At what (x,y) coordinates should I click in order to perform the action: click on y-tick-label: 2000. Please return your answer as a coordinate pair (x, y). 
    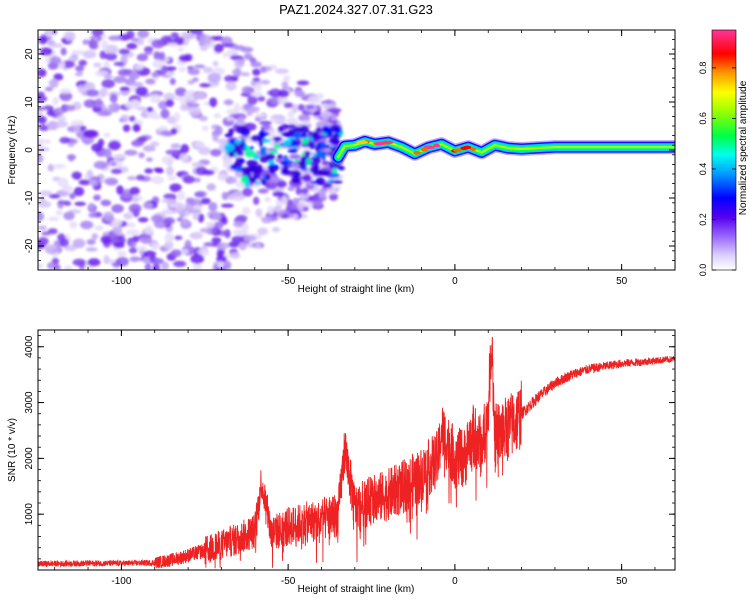
    Looking at the image, I should click on (29, 458).